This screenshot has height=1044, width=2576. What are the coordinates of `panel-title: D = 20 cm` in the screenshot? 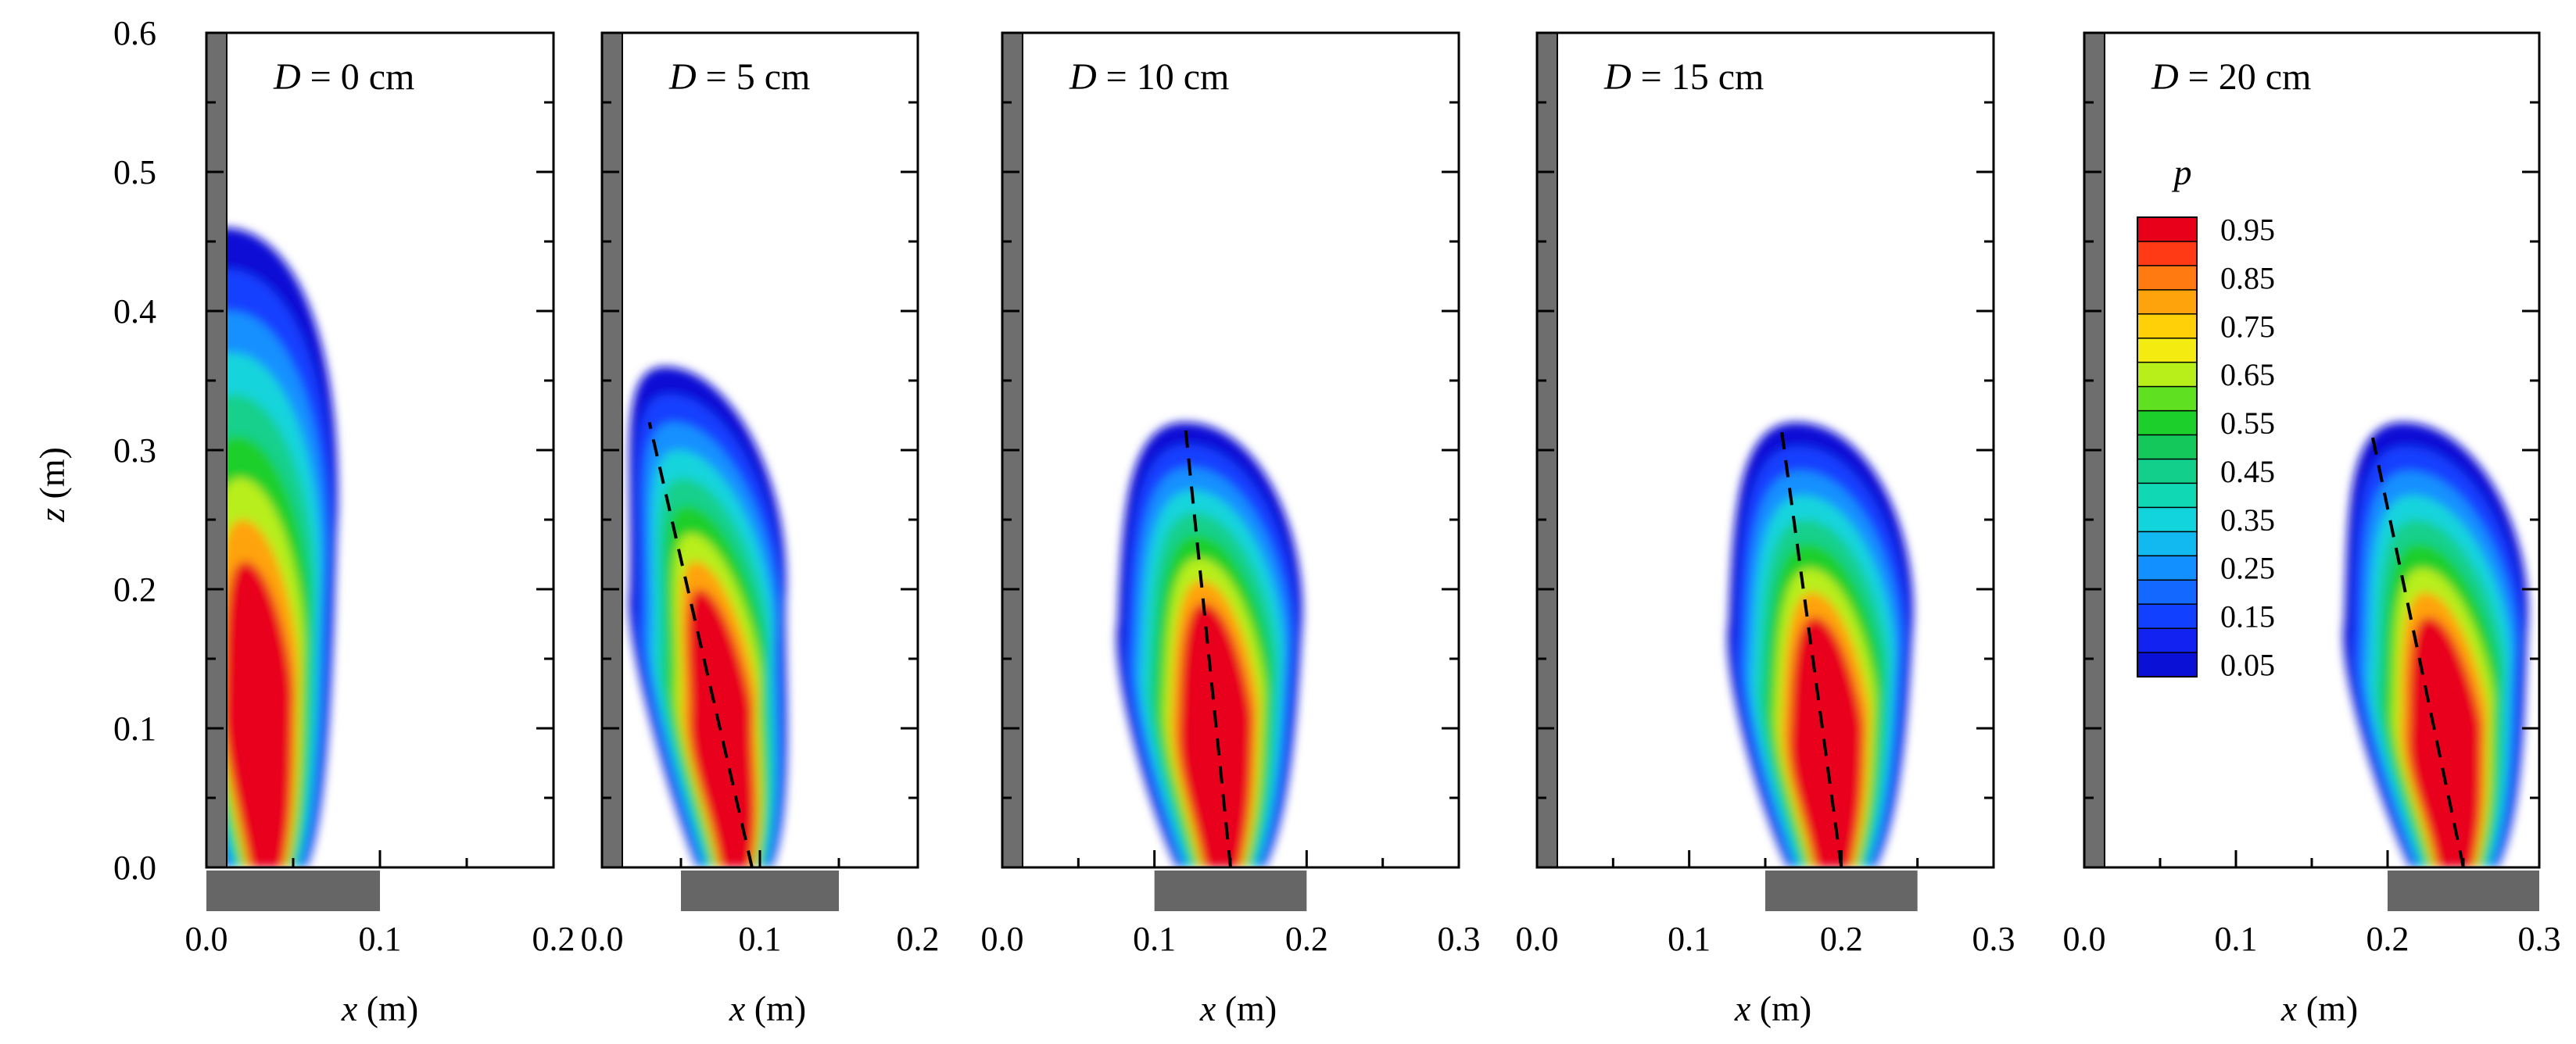 It's located at (2231, 77).